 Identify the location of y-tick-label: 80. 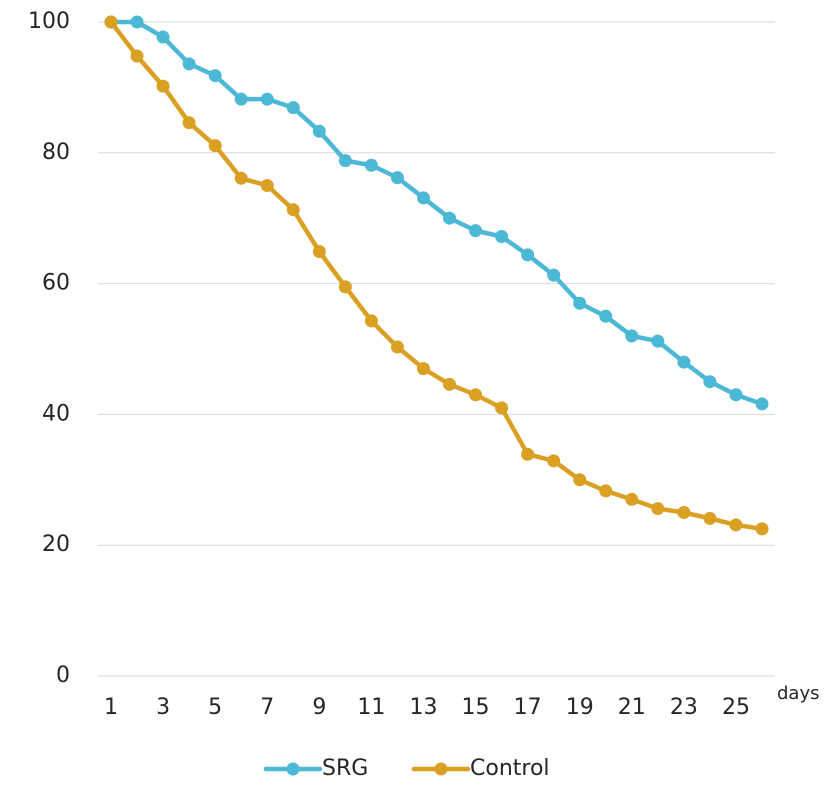
(56, 152).